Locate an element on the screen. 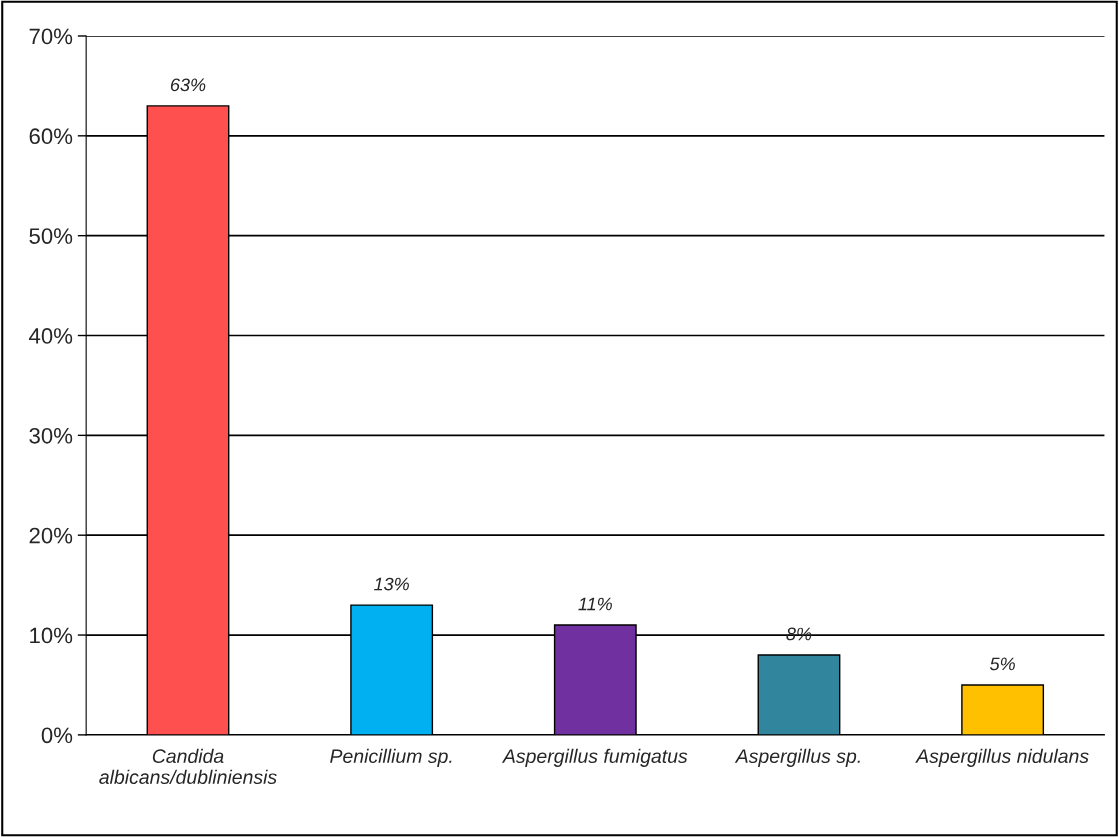  x-tick-label: Aspergillus sp. is located at coordinates (797, 757).